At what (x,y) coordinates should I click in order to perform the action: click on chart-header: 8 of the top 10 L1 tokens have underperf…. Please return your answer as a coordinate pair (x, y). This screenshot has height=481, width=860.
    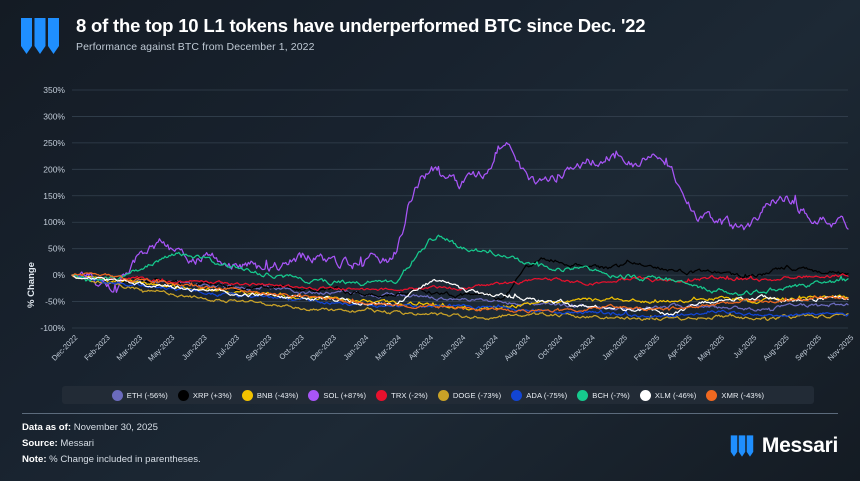
    Looking at the image, I should click on (430, 36).